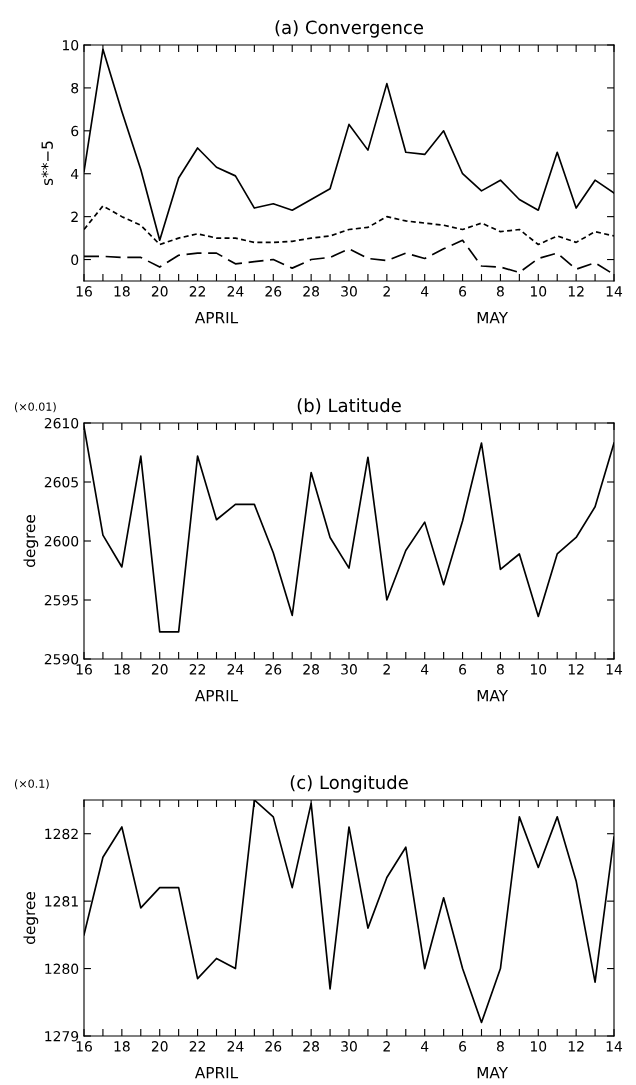 The image size is (636, 1085). What do you see at coordinates (349, 406) in the screenshot?
I see `chart-title: (b) Latitude` at bounding box center [349, 406].